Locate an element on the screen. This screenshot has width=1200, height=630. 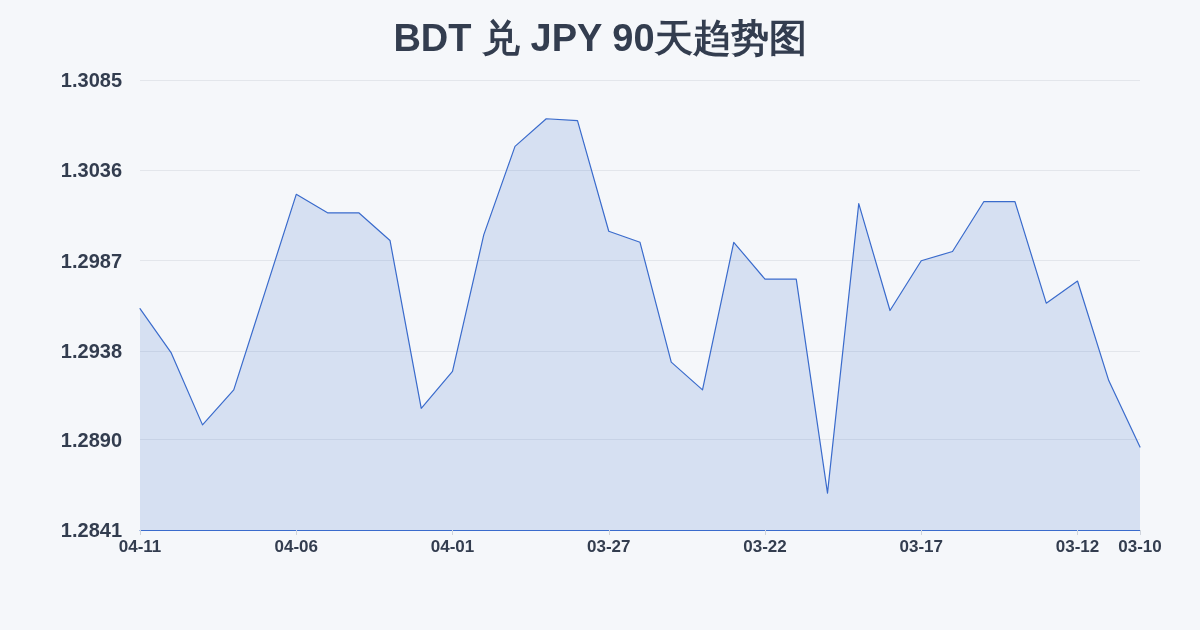
x-tick-label: 03-22 is located at coordinates (765, 546).